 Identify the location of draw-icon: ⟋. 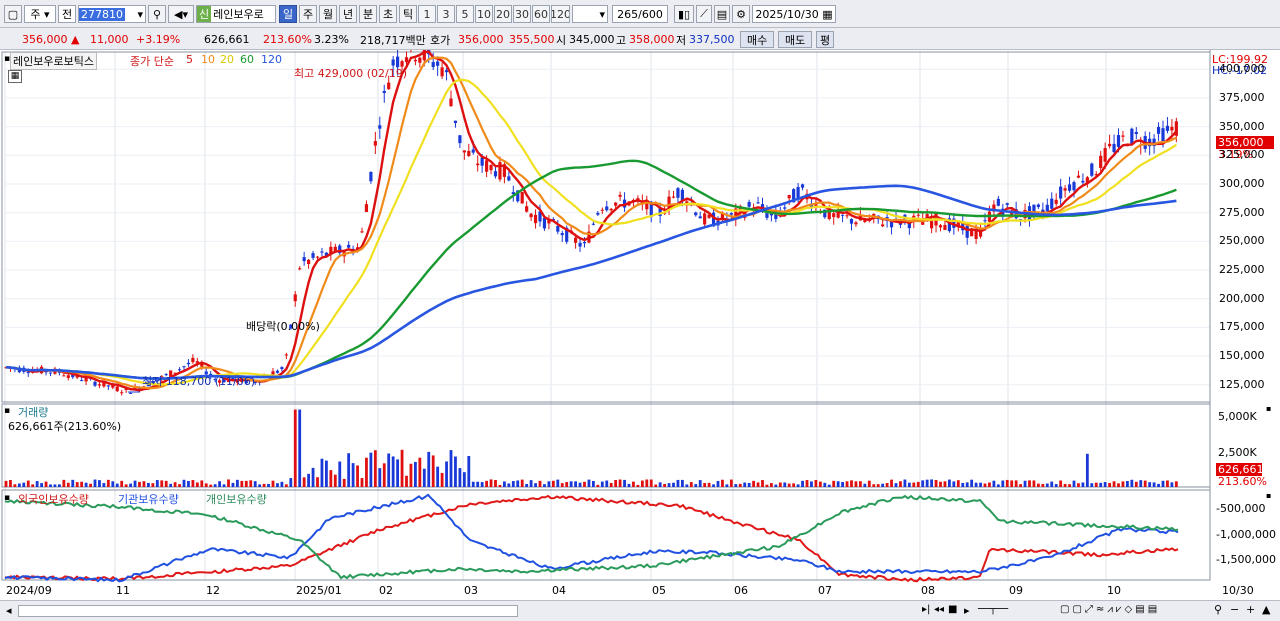
(704, 14).